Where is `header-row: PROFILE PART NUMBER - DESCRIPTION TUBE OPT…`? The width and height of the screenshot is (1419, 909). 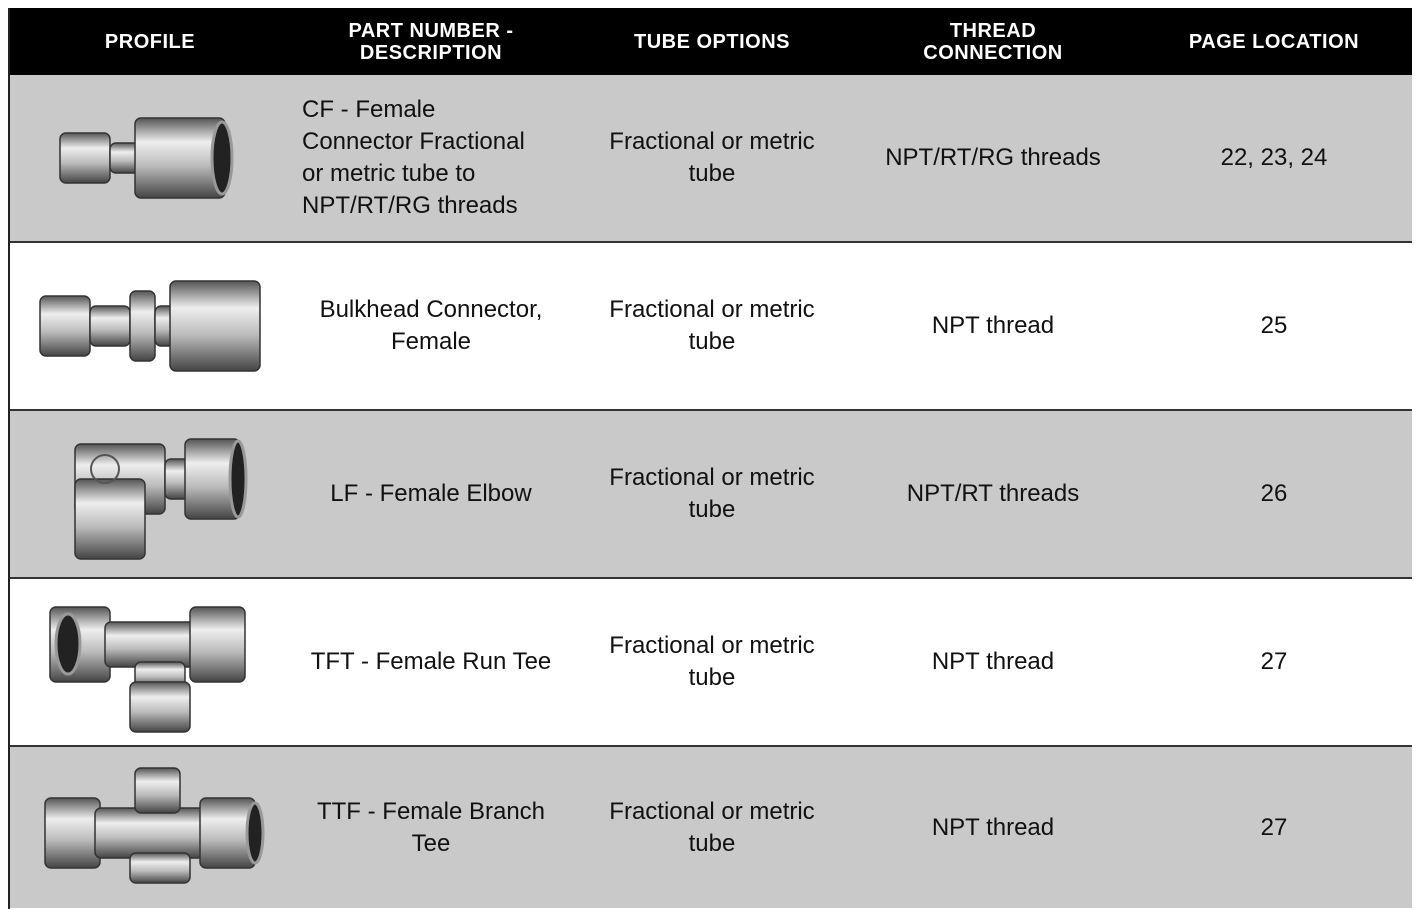
header-row: PROFILE PART NUMBER - DESCRIPTION TUBE OPT… is located at coordinates (711, 41).